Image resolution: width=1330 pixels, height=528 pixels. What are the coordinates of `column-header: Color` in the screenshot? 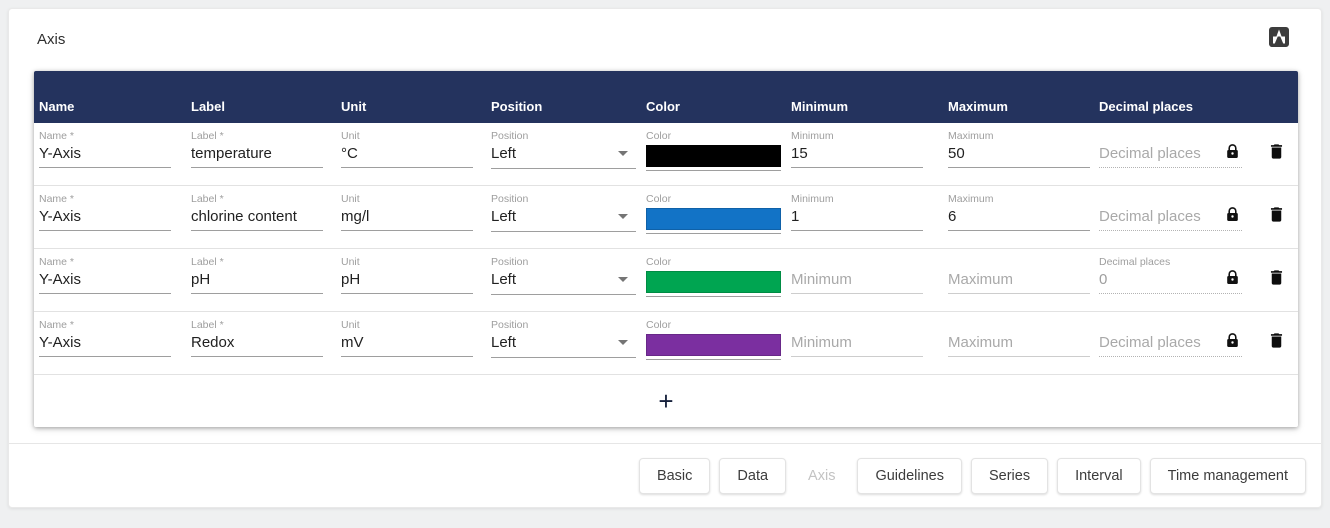 It's located at (663, 106).